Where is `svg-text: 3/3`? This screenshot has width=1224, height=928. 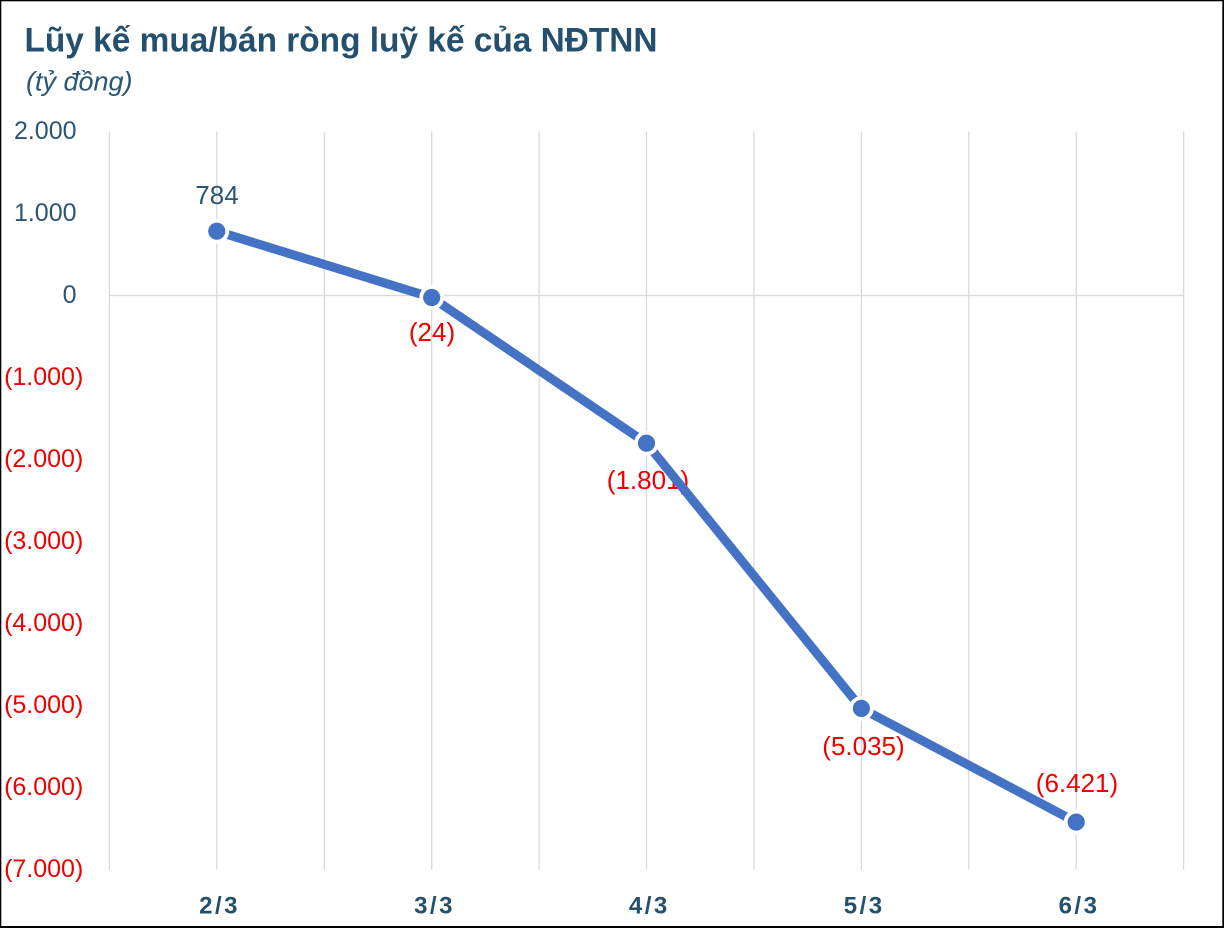
svg-text: 3/3 is located at coordinates (434, 906).